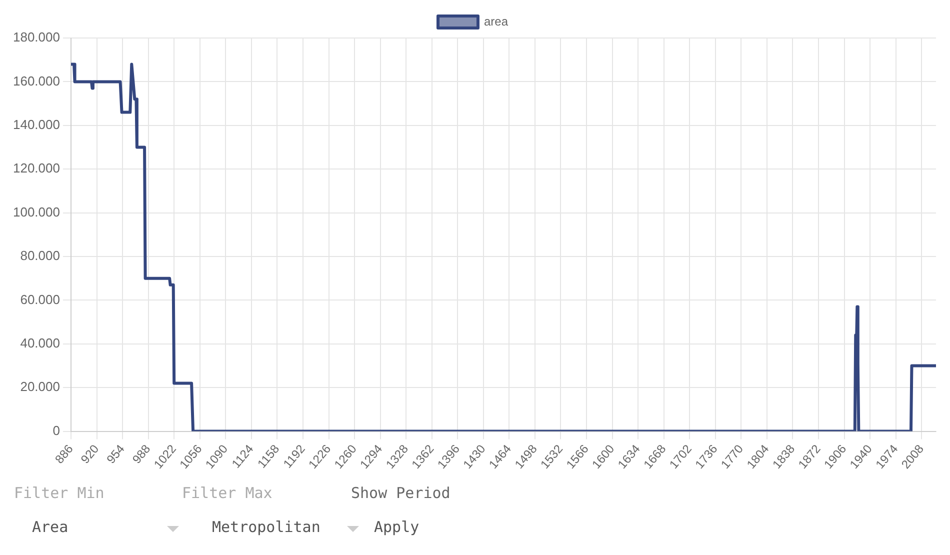 Image resolution: width=950 pixels, height=555 pixels. Describe the element at coordinates (496, 21) in the screenshot. I see `legend-label: area` at that location.